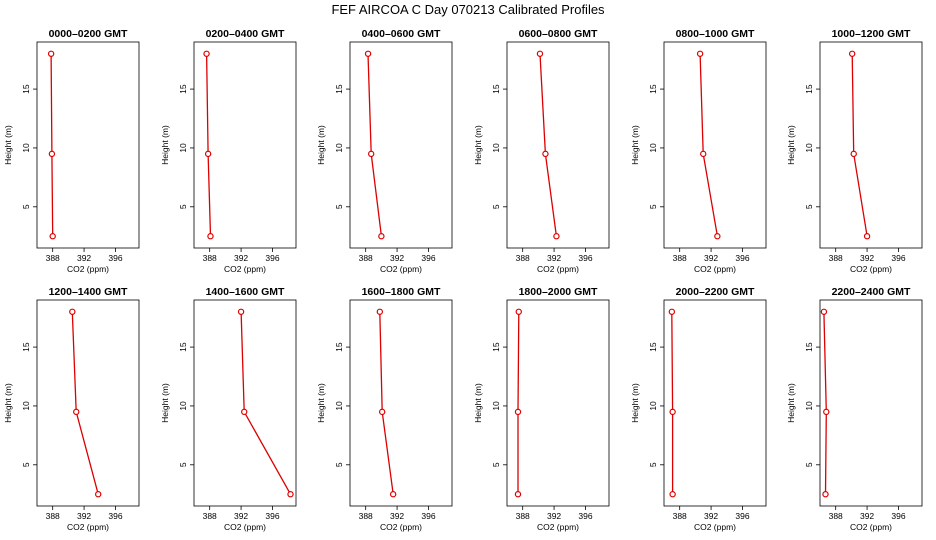 Image resolution: width=936 pixels, height=540 pixels. Describe the element at coordinates (558, 34) in the screenshot. I see `panel-title: 0600–0800 GMT` at that location.